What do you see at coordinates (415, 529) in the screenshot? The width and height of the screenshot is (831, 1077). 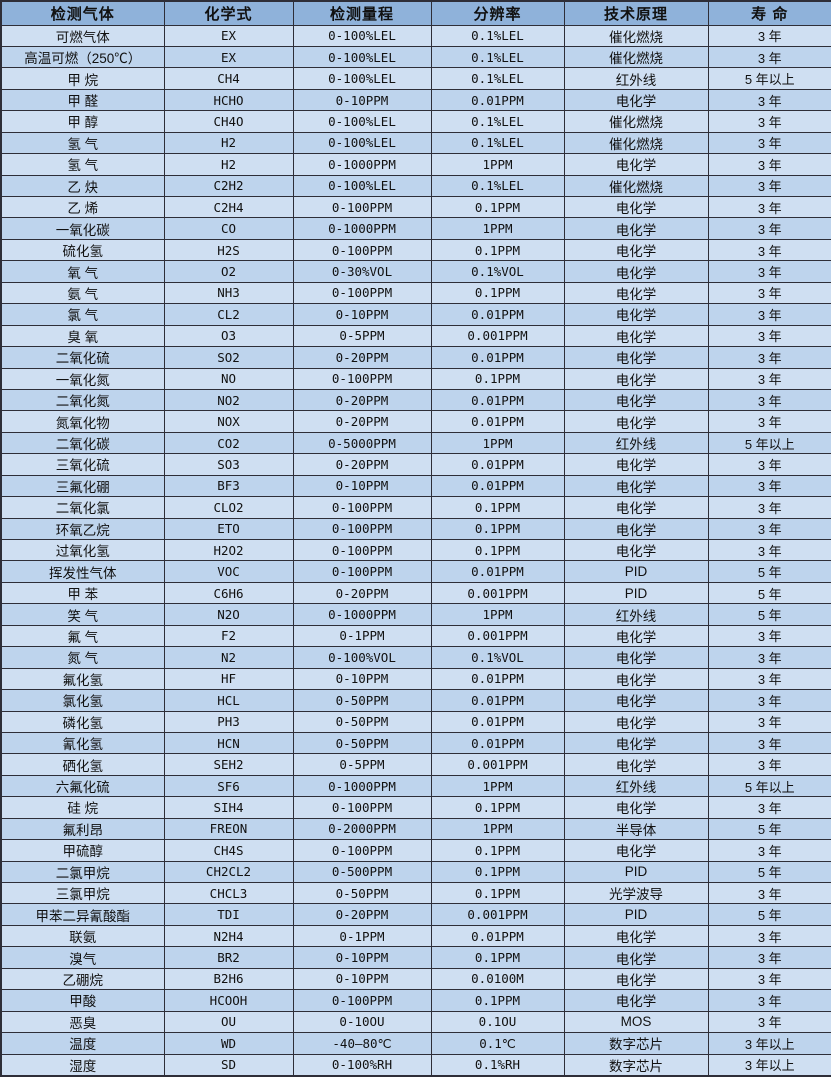 I see `table-row: 环氧乙烷 ETO 0-100PPM 0.1PPM 电化学 3 年` at bounding box center [415, 529].